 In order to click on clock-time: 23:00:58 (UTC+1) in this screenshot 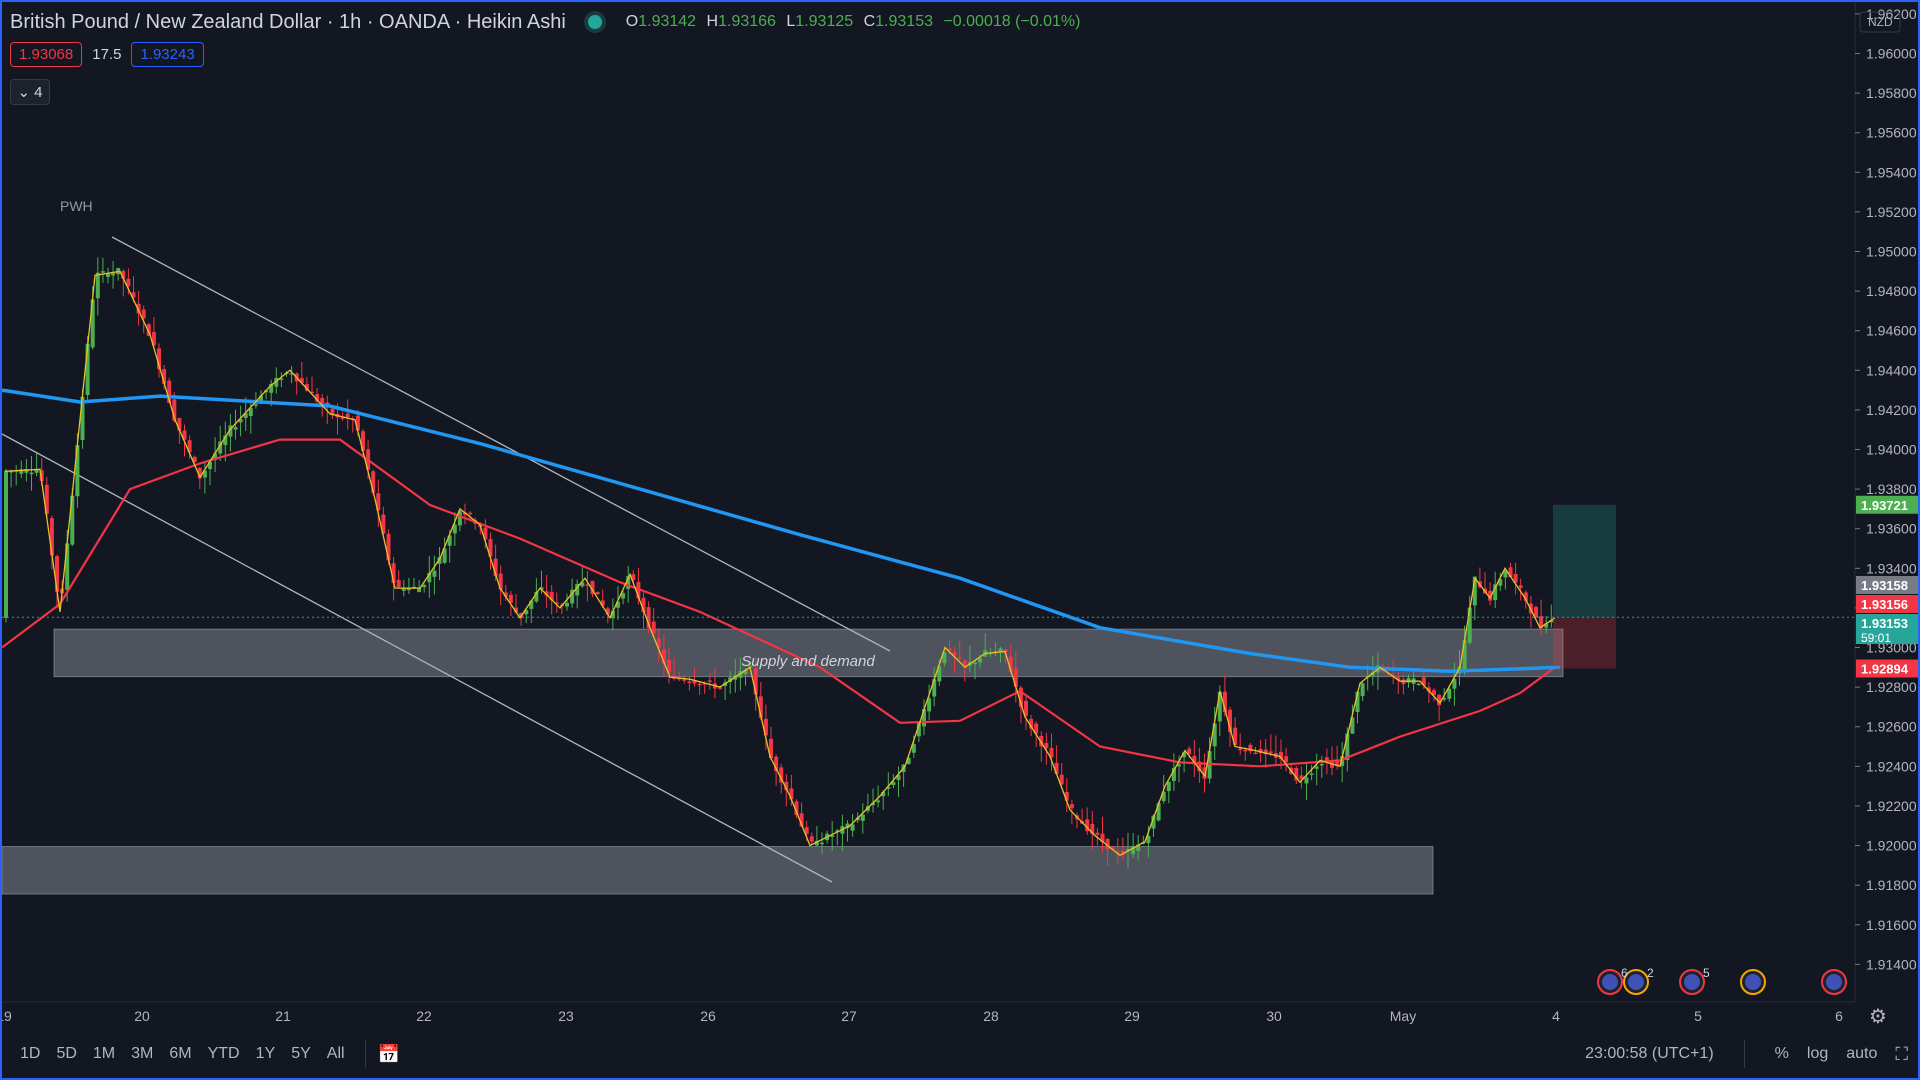, I will do `click(1649, 1053)`.